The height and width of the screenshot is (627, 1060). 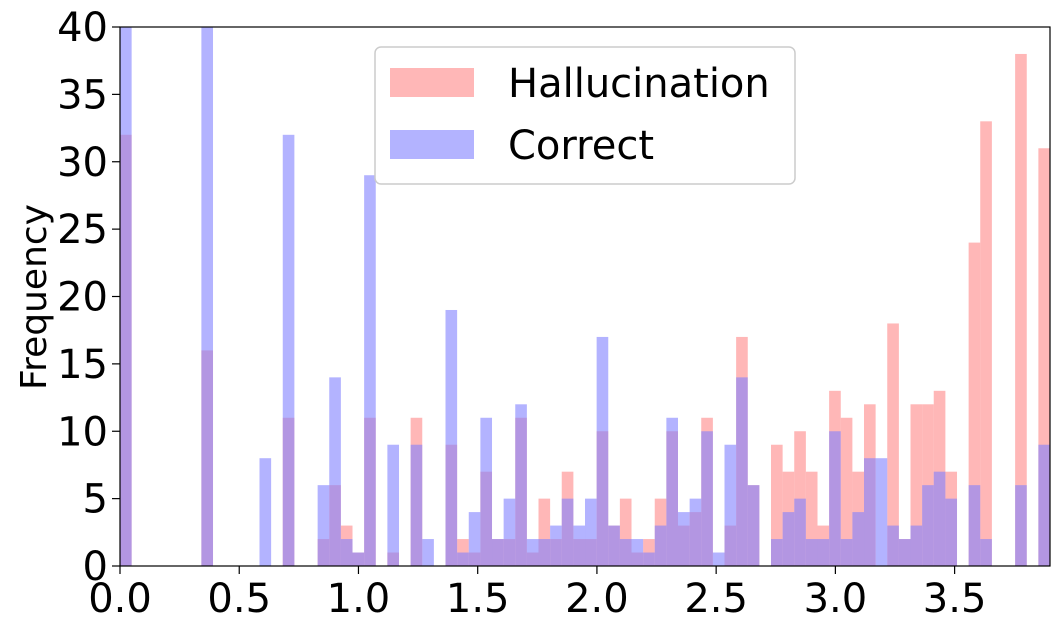 What do you see at coordinates (82, 298) in the screenshot?
I see `y-tick-label: 20` at bounding box center [82, 298].